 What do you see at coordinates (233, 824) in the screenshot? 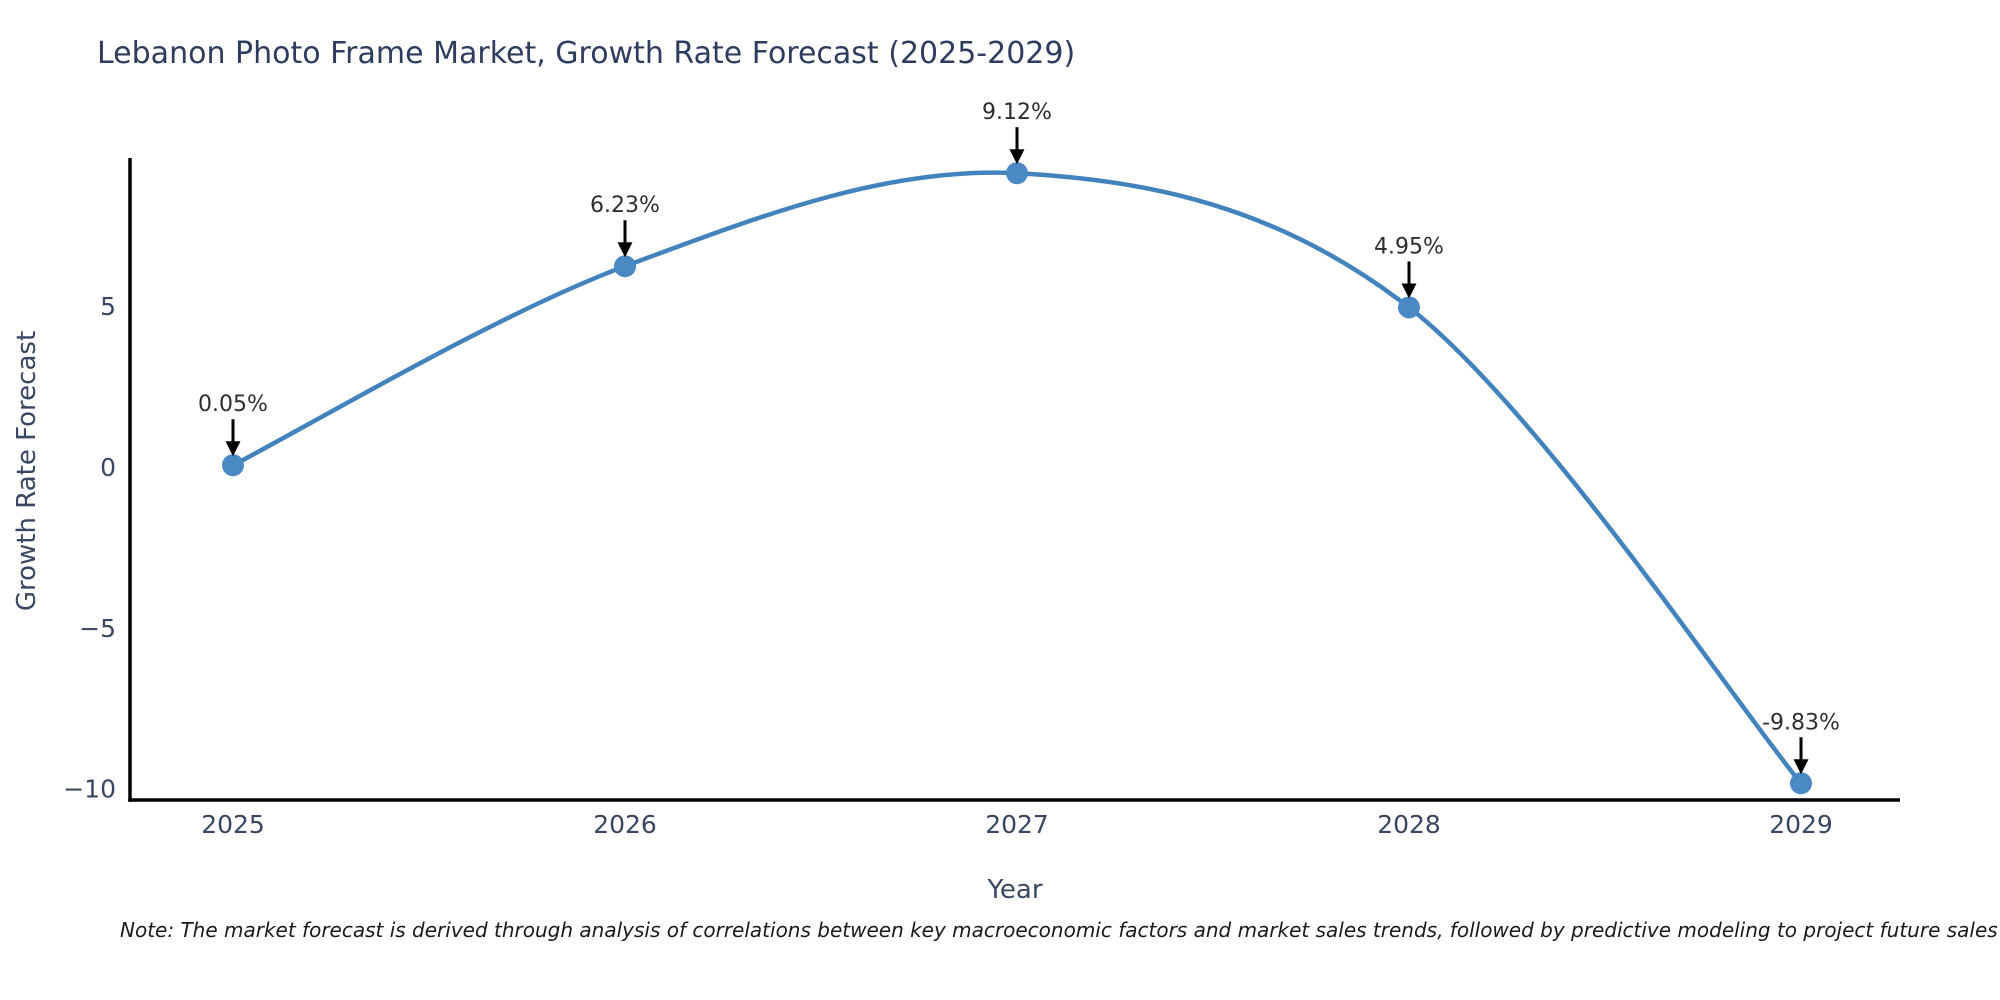
I see `x-tick-label: 2025` at bounding box center [233, 824].